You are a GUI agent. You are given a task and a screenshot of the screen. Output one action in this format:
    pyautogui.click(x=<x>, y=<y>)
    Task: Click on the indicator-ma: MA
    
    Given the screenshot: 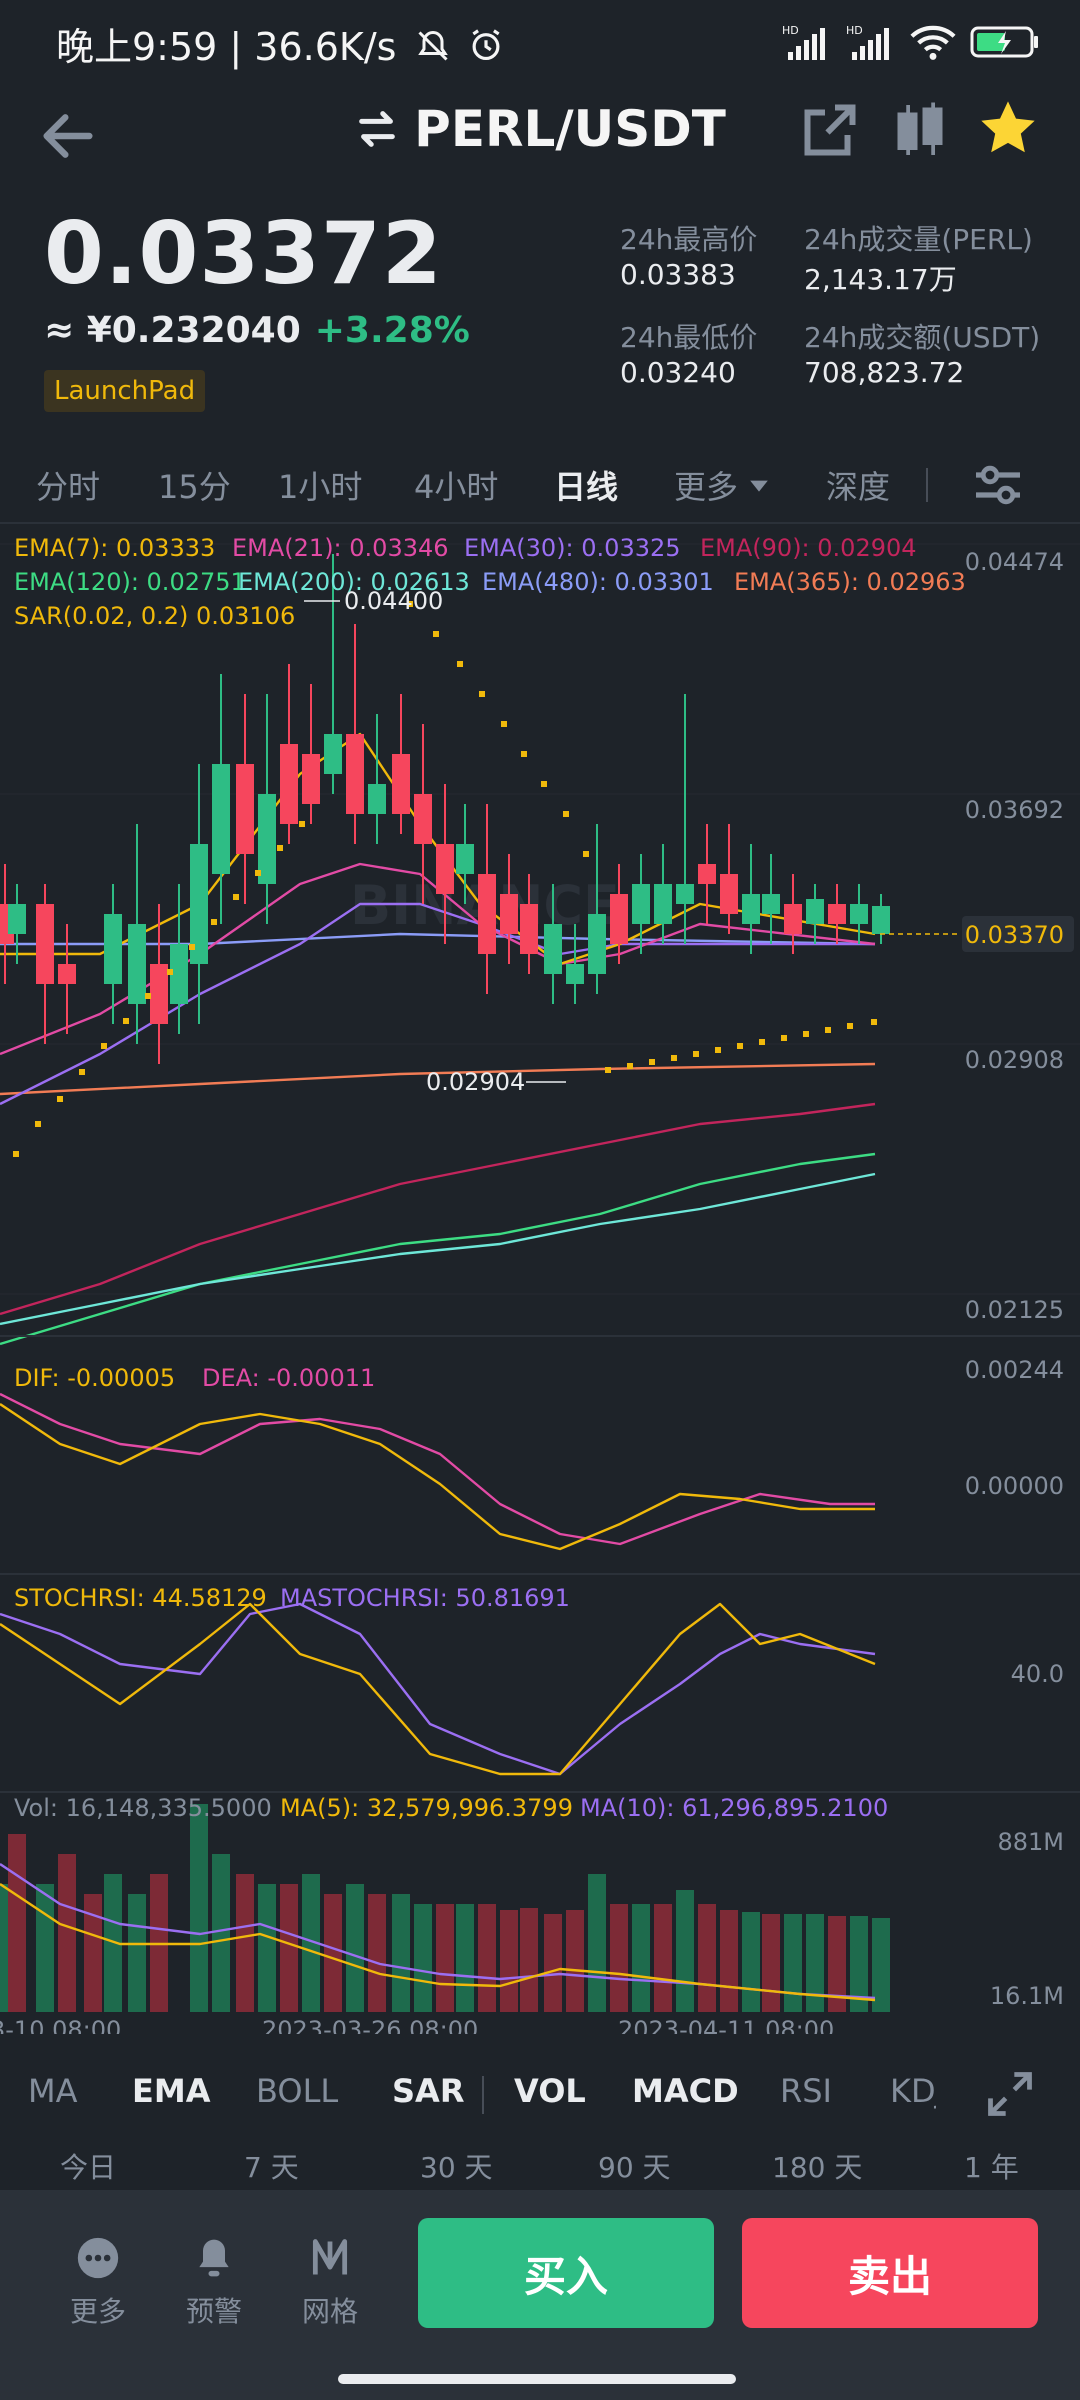 What is the action you would take?
    pyautogui.click(x=53, y=2091)
    